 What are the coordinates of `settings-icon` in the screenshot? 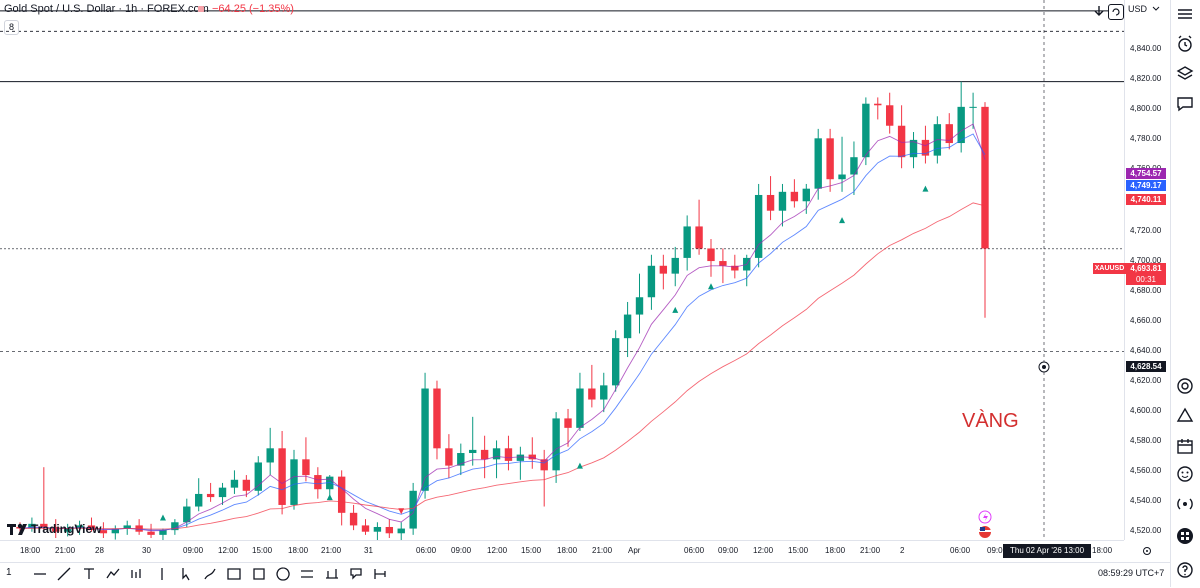 It's located at (1147, 551).